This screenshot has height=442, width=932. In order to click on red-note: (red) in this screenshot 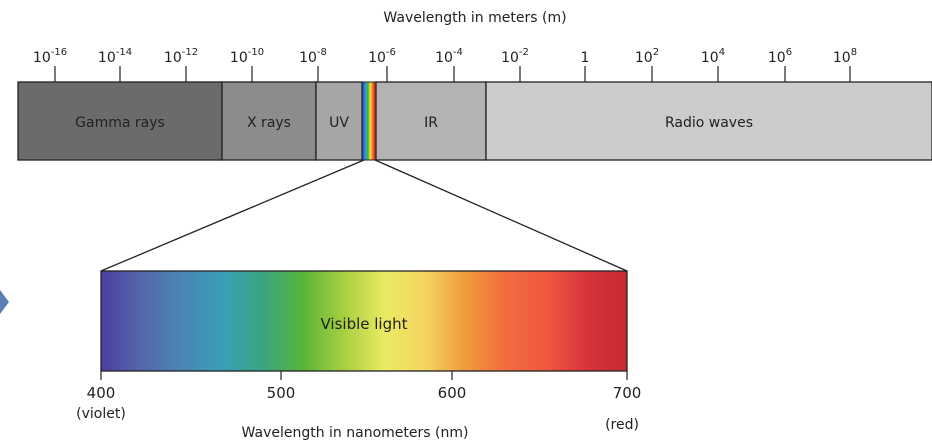, I will do `click(622, 425)`.